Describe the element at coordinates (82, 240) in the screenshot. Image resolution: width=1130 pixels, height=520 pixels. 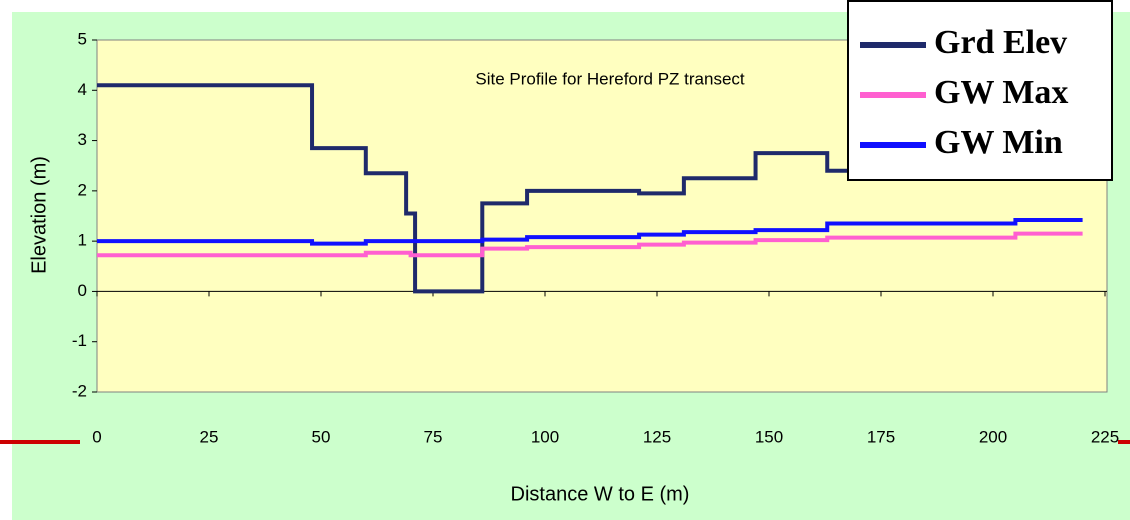
I see `y-tick-label: 1` at that location.